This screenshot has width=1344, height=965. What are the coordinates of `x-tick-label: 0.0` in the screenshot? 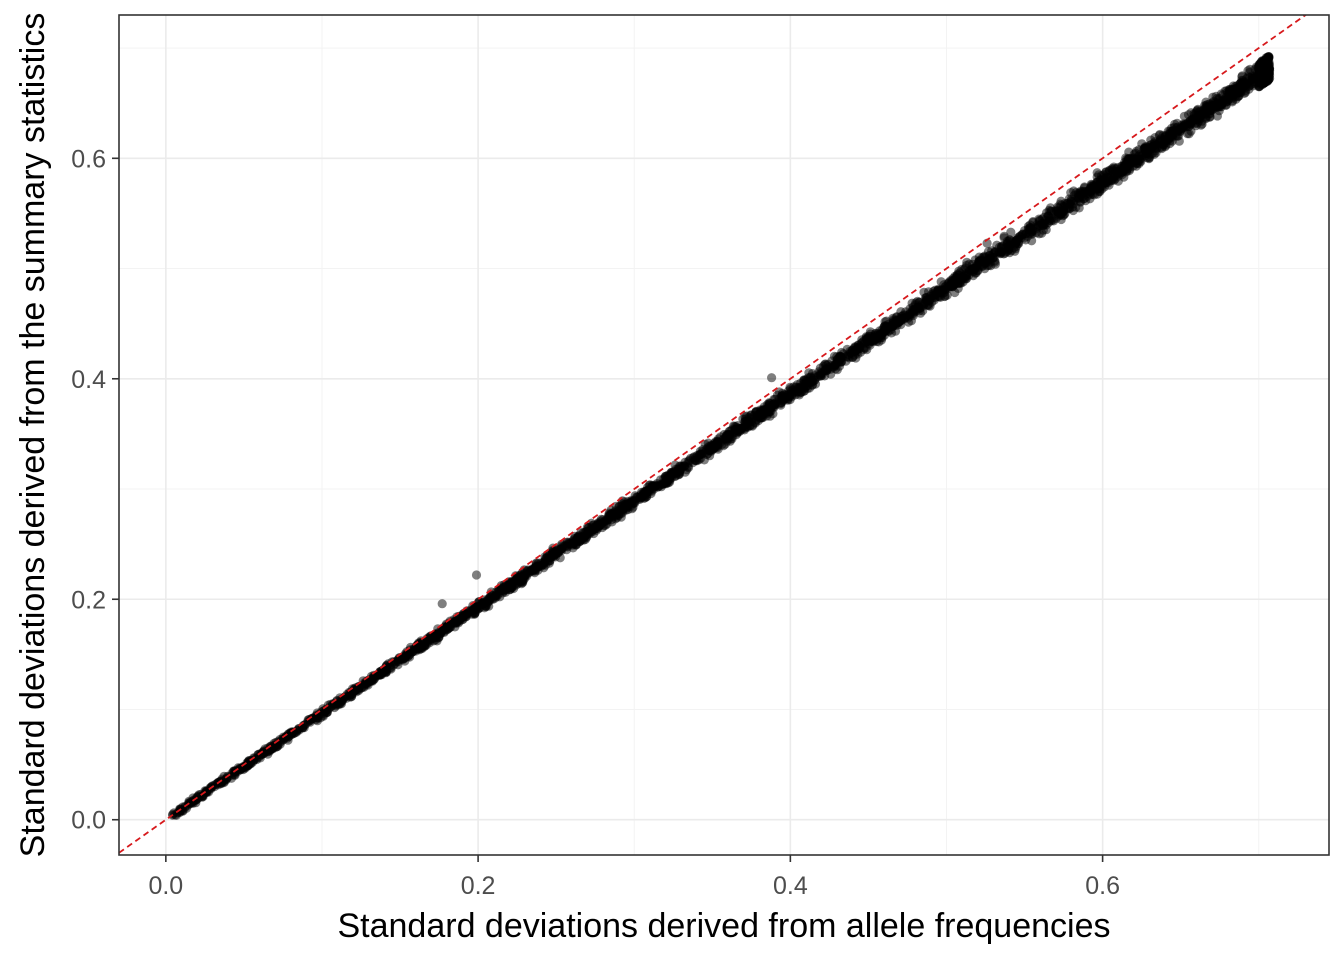 It's located at (165, 886).